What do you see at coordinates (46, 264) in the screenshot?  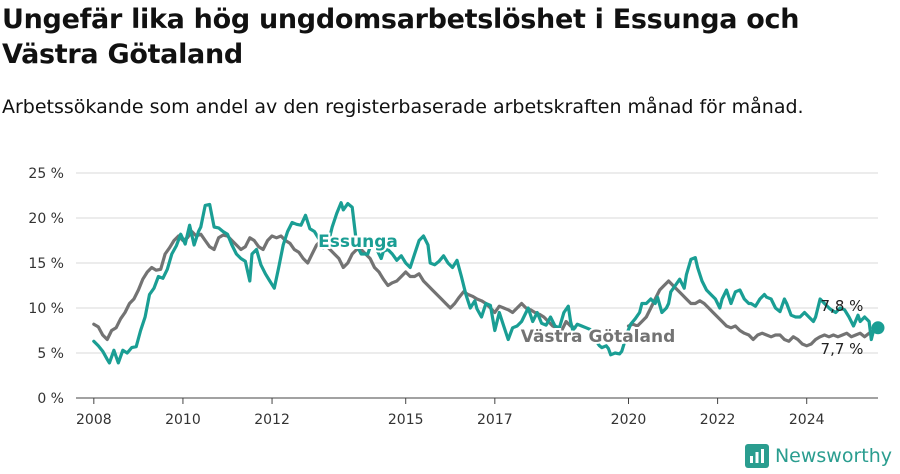 I see `y-tick-label: 15 %` at bounding box center [46, 264].